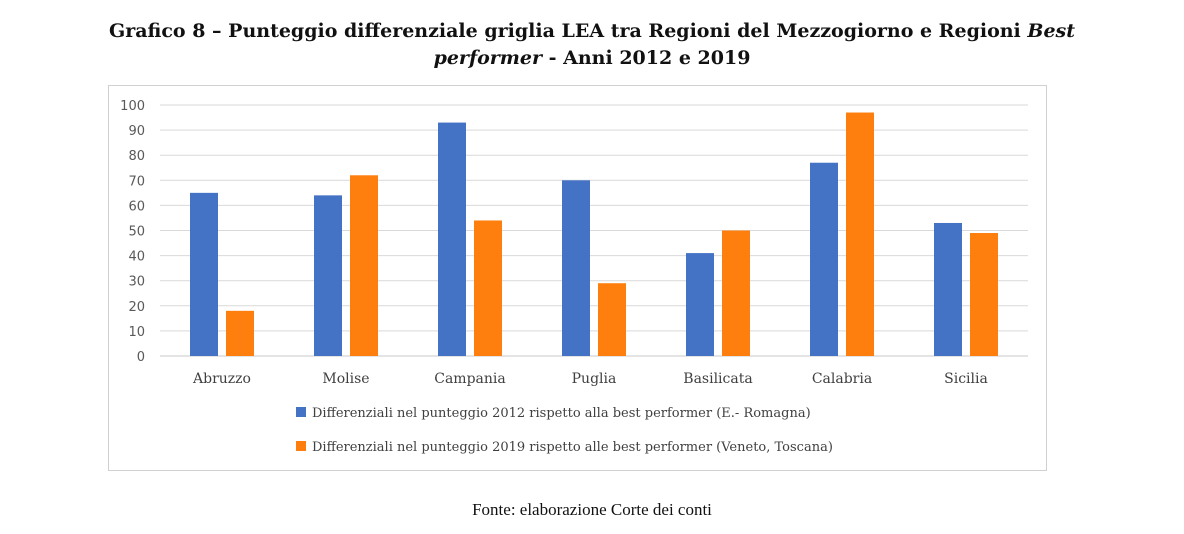 The height and width of the screenshot is (534, 1184). I want to click on x-tick-label: Campania, so click(469, 379).